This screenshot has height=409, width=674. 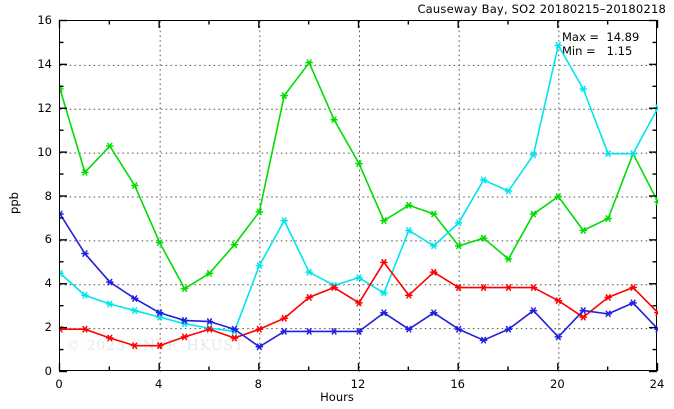 What do you see at coordinates (48, 195) in the screenshot?
I see `y-tick-label-8: 8` at bounding box center [48, 195].